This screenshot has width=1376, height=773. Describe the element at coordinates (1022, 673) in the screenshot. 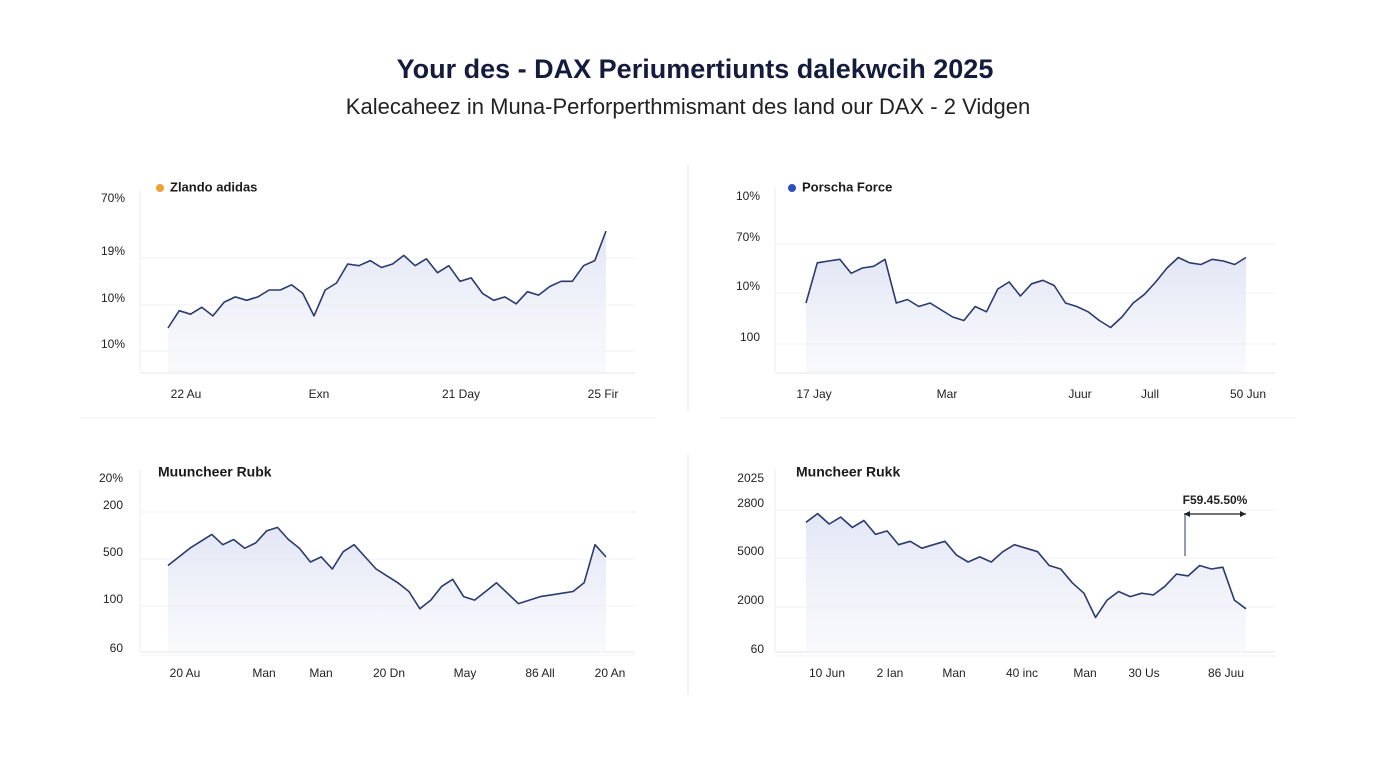

I see `x-tick-label: 40 inc` at that location.